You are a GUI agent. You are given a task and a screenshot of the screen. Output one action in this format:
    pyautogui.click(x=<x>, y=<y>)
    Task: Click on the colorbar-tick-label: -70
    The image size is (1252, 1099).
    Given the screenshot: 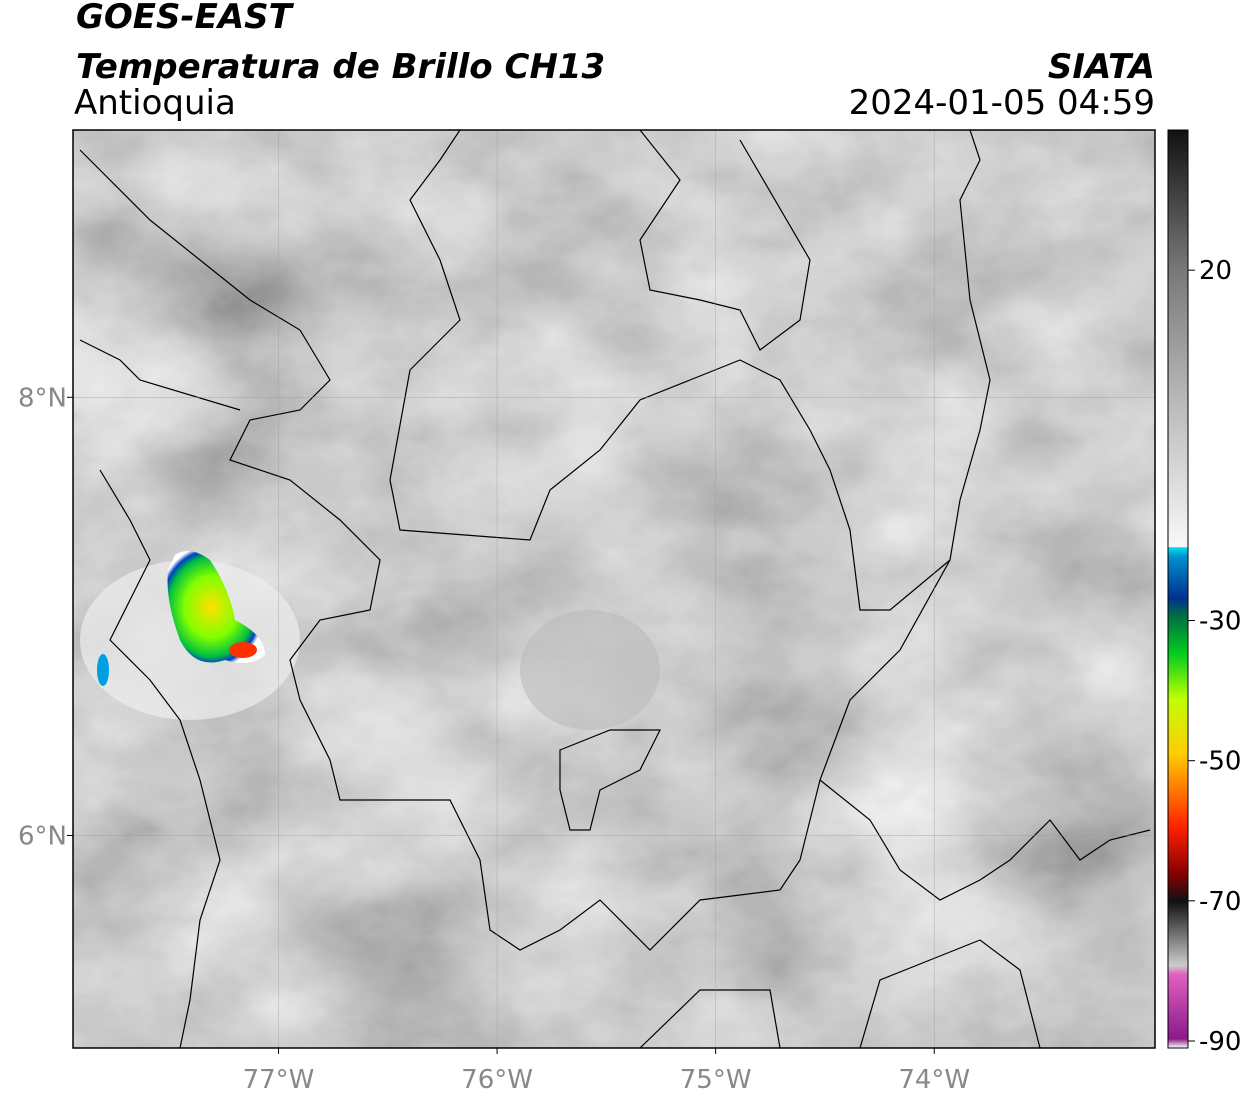 What is the action you would take?
    pyautogui.click(x=1220, y=902)
    